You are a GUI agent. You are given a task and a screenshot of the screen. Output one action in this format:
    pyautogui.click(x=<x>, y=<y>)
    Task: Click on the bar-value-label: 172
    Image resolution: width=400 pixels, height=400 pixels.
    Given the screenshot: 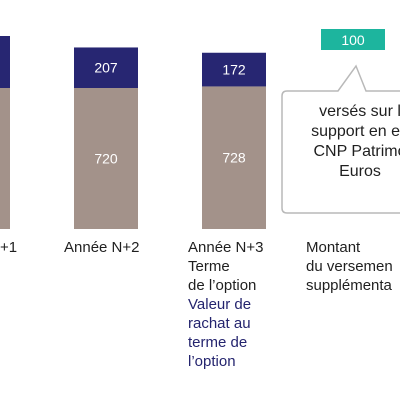 What is the action you would take?
    pyautogui.click(x=234, y=70)
    